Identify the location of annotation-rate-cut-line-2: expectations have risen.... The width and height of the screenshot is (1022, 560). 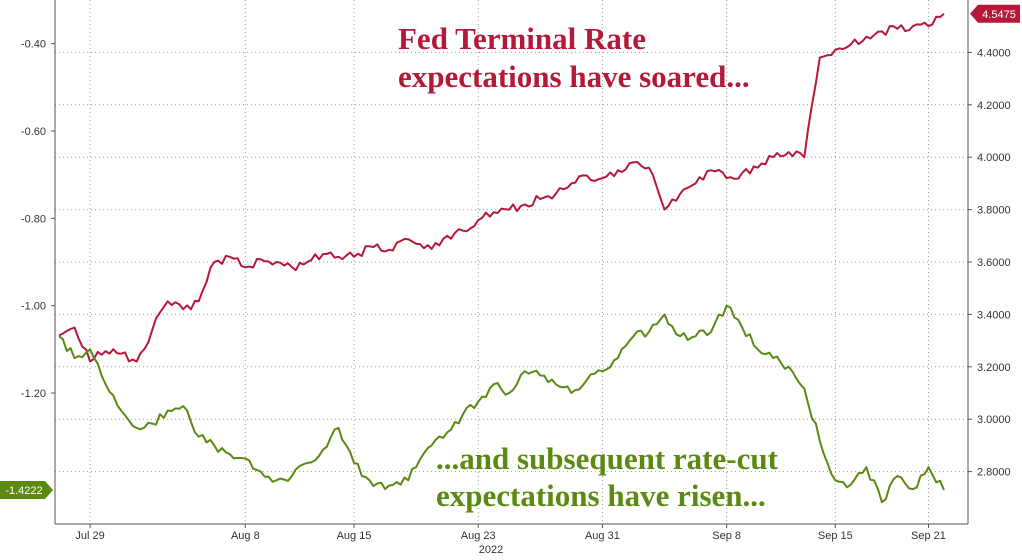
(601, 495).